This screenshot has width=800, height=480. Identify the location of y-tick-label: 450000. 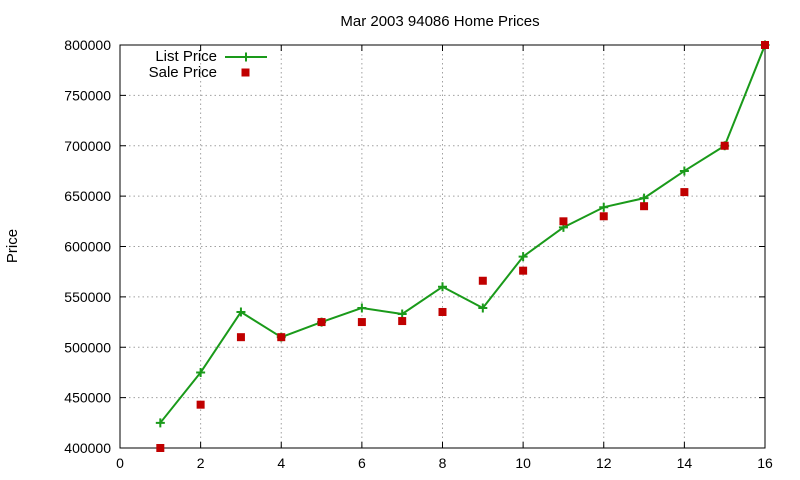
(87, 398).